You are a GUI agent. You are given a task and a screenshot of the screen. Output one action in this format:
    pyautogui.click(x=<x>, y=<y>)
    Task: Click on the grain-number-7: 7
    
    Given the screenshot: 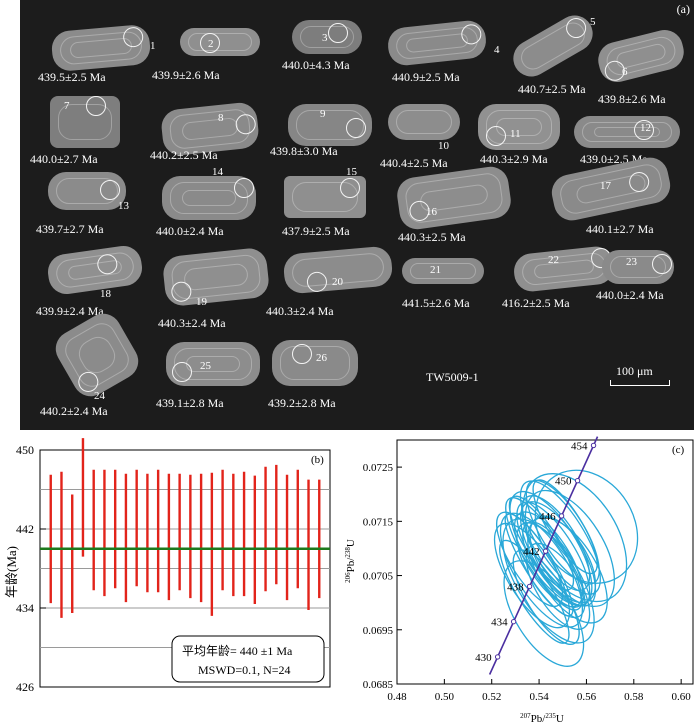 What is the action you would take?
    pyautogui.click(x=67, y=106)
    